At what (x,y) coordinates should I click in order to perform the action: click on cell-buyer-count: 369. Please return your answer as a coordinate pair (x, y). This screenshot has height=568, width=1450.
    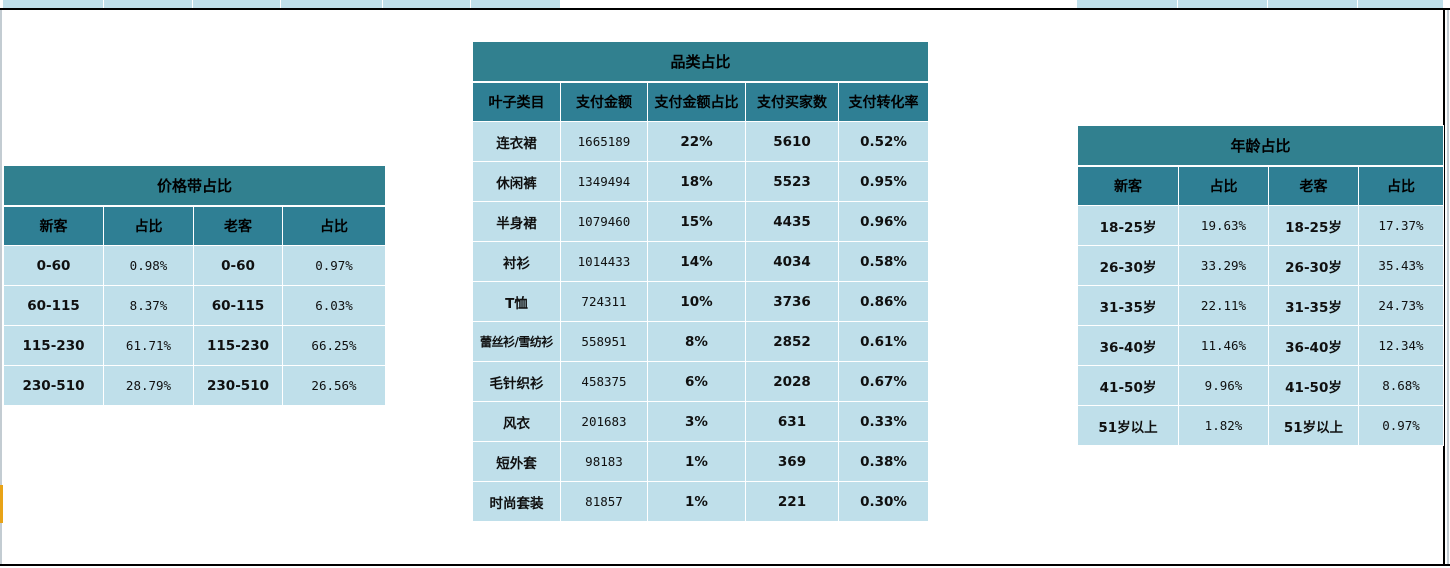
    Looking at the image, I should click on (792, 461).